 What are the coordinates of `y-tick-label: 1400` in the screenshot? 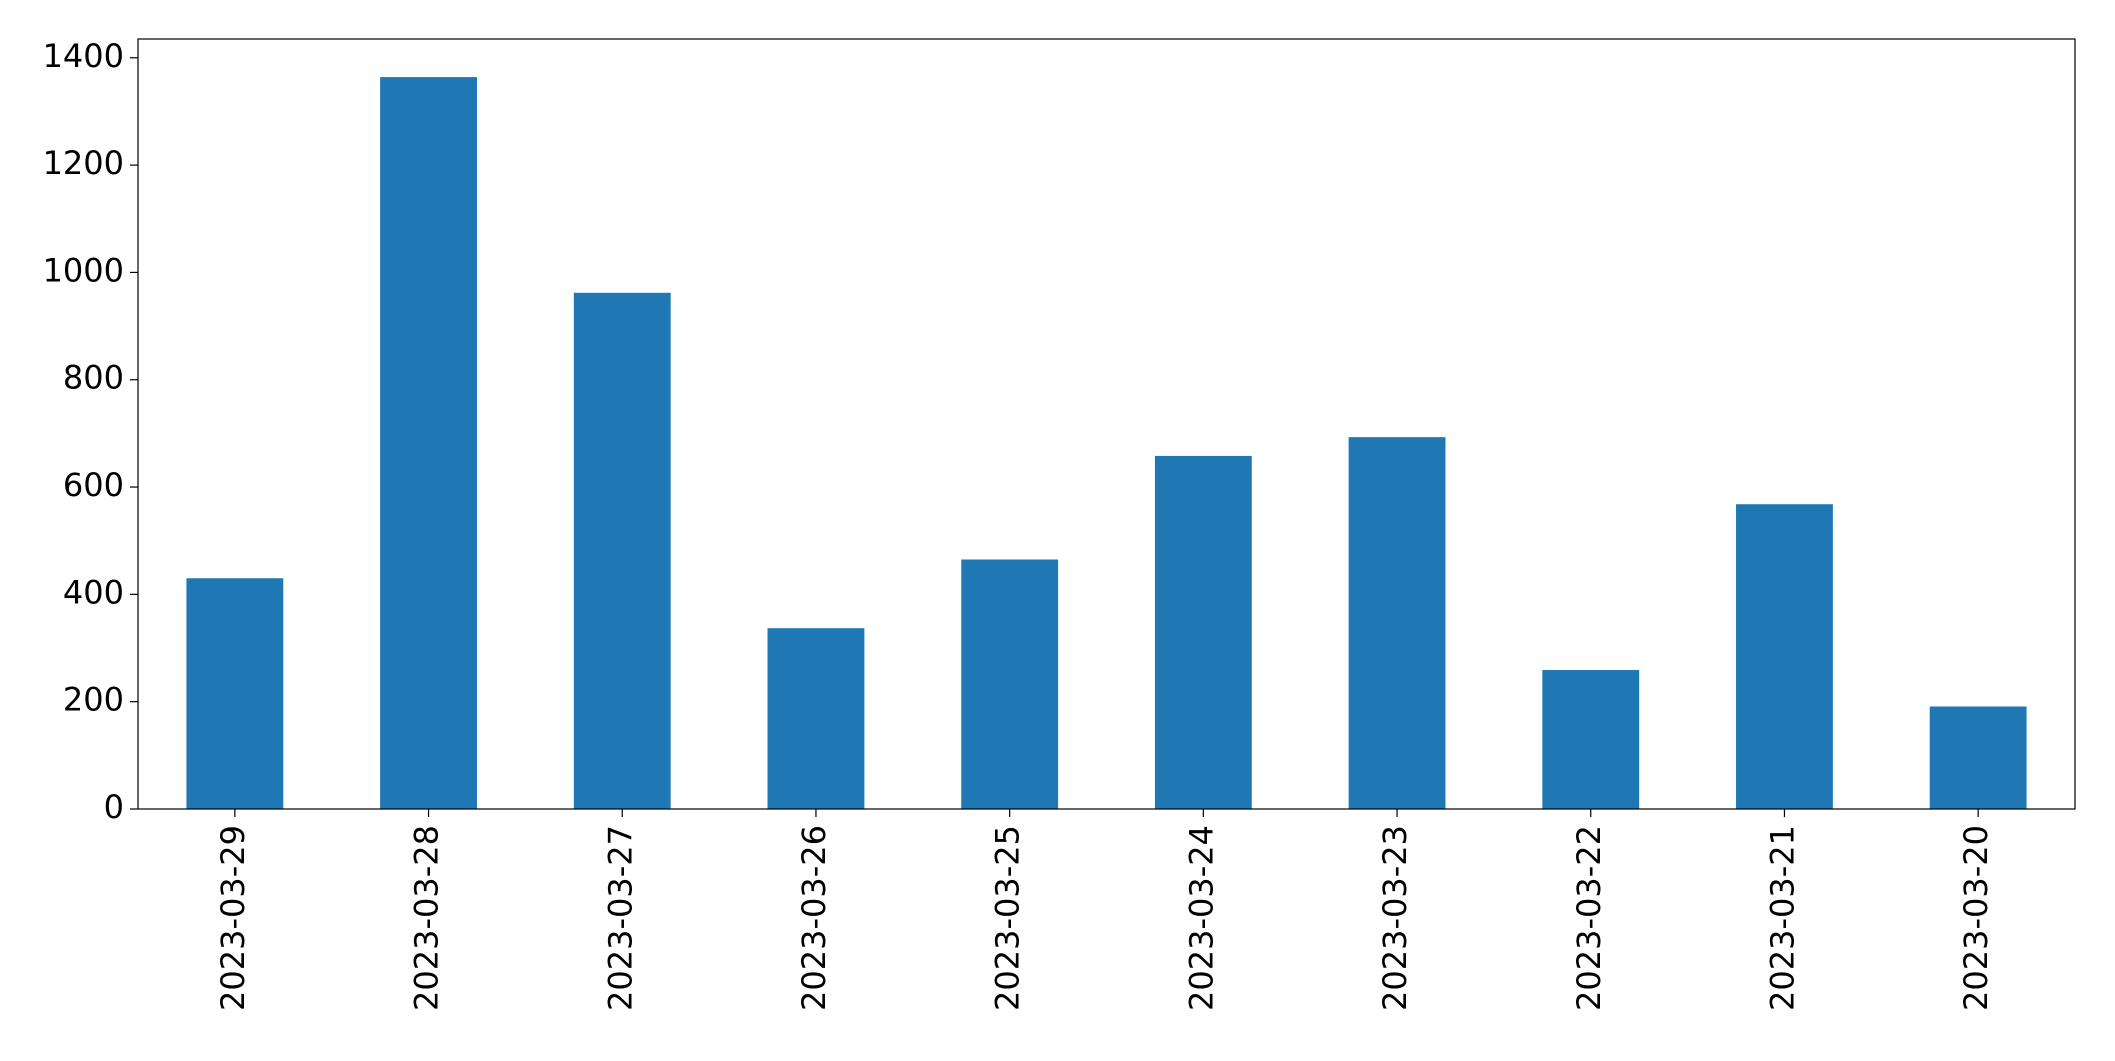 It's located at (83, 56).